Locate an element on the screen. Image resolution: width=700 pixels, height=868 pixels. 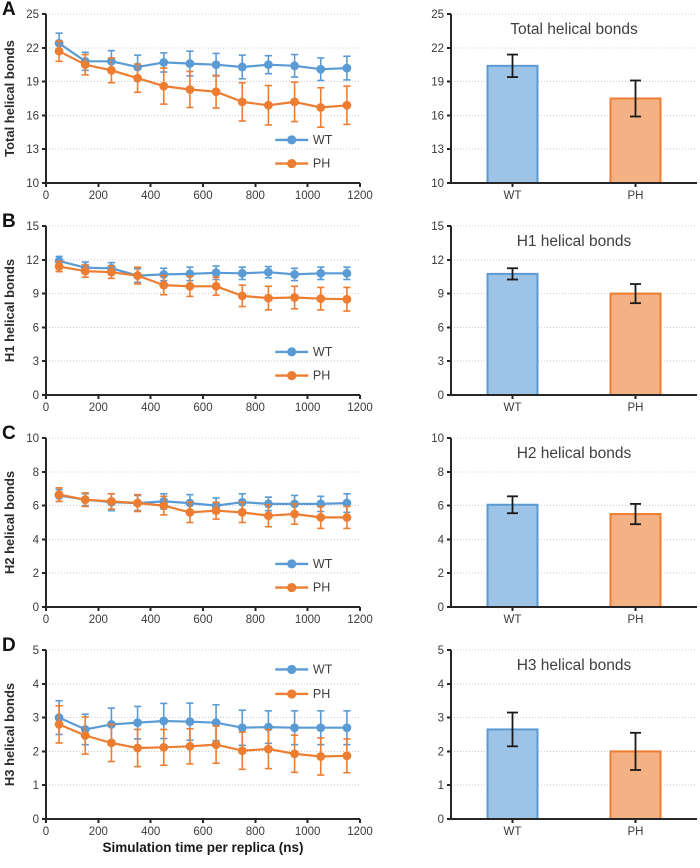
panel-a-letter: A is located at coordinates (9, 10).